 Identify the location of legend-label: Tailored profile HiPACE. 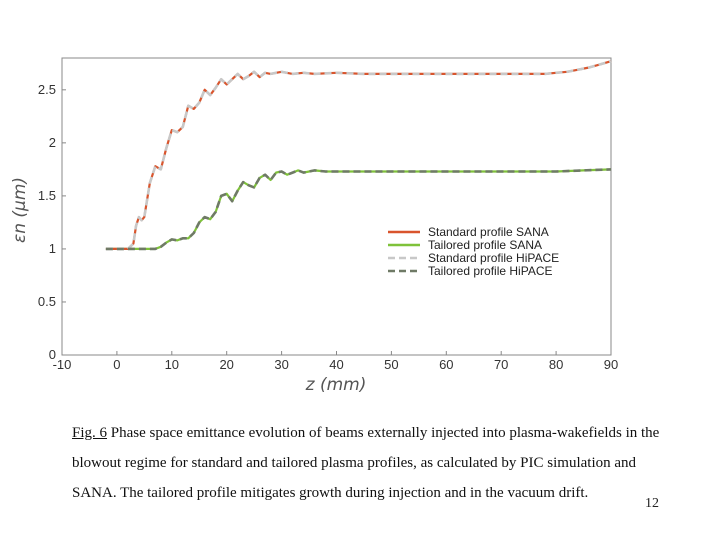
(490, 271).